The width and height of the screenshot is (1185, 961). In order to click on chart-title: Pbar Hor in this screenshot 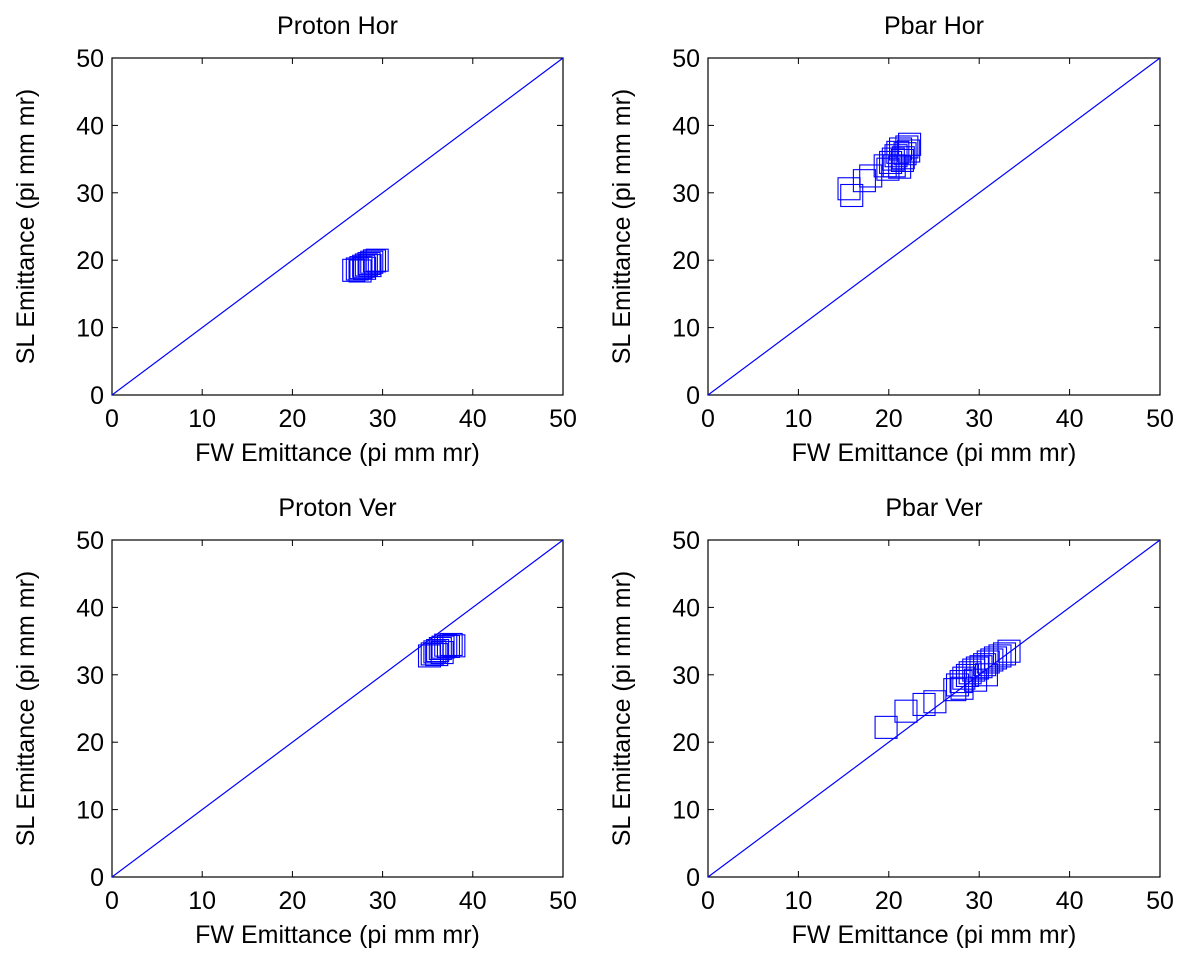, I will do `click(934, 26)`.